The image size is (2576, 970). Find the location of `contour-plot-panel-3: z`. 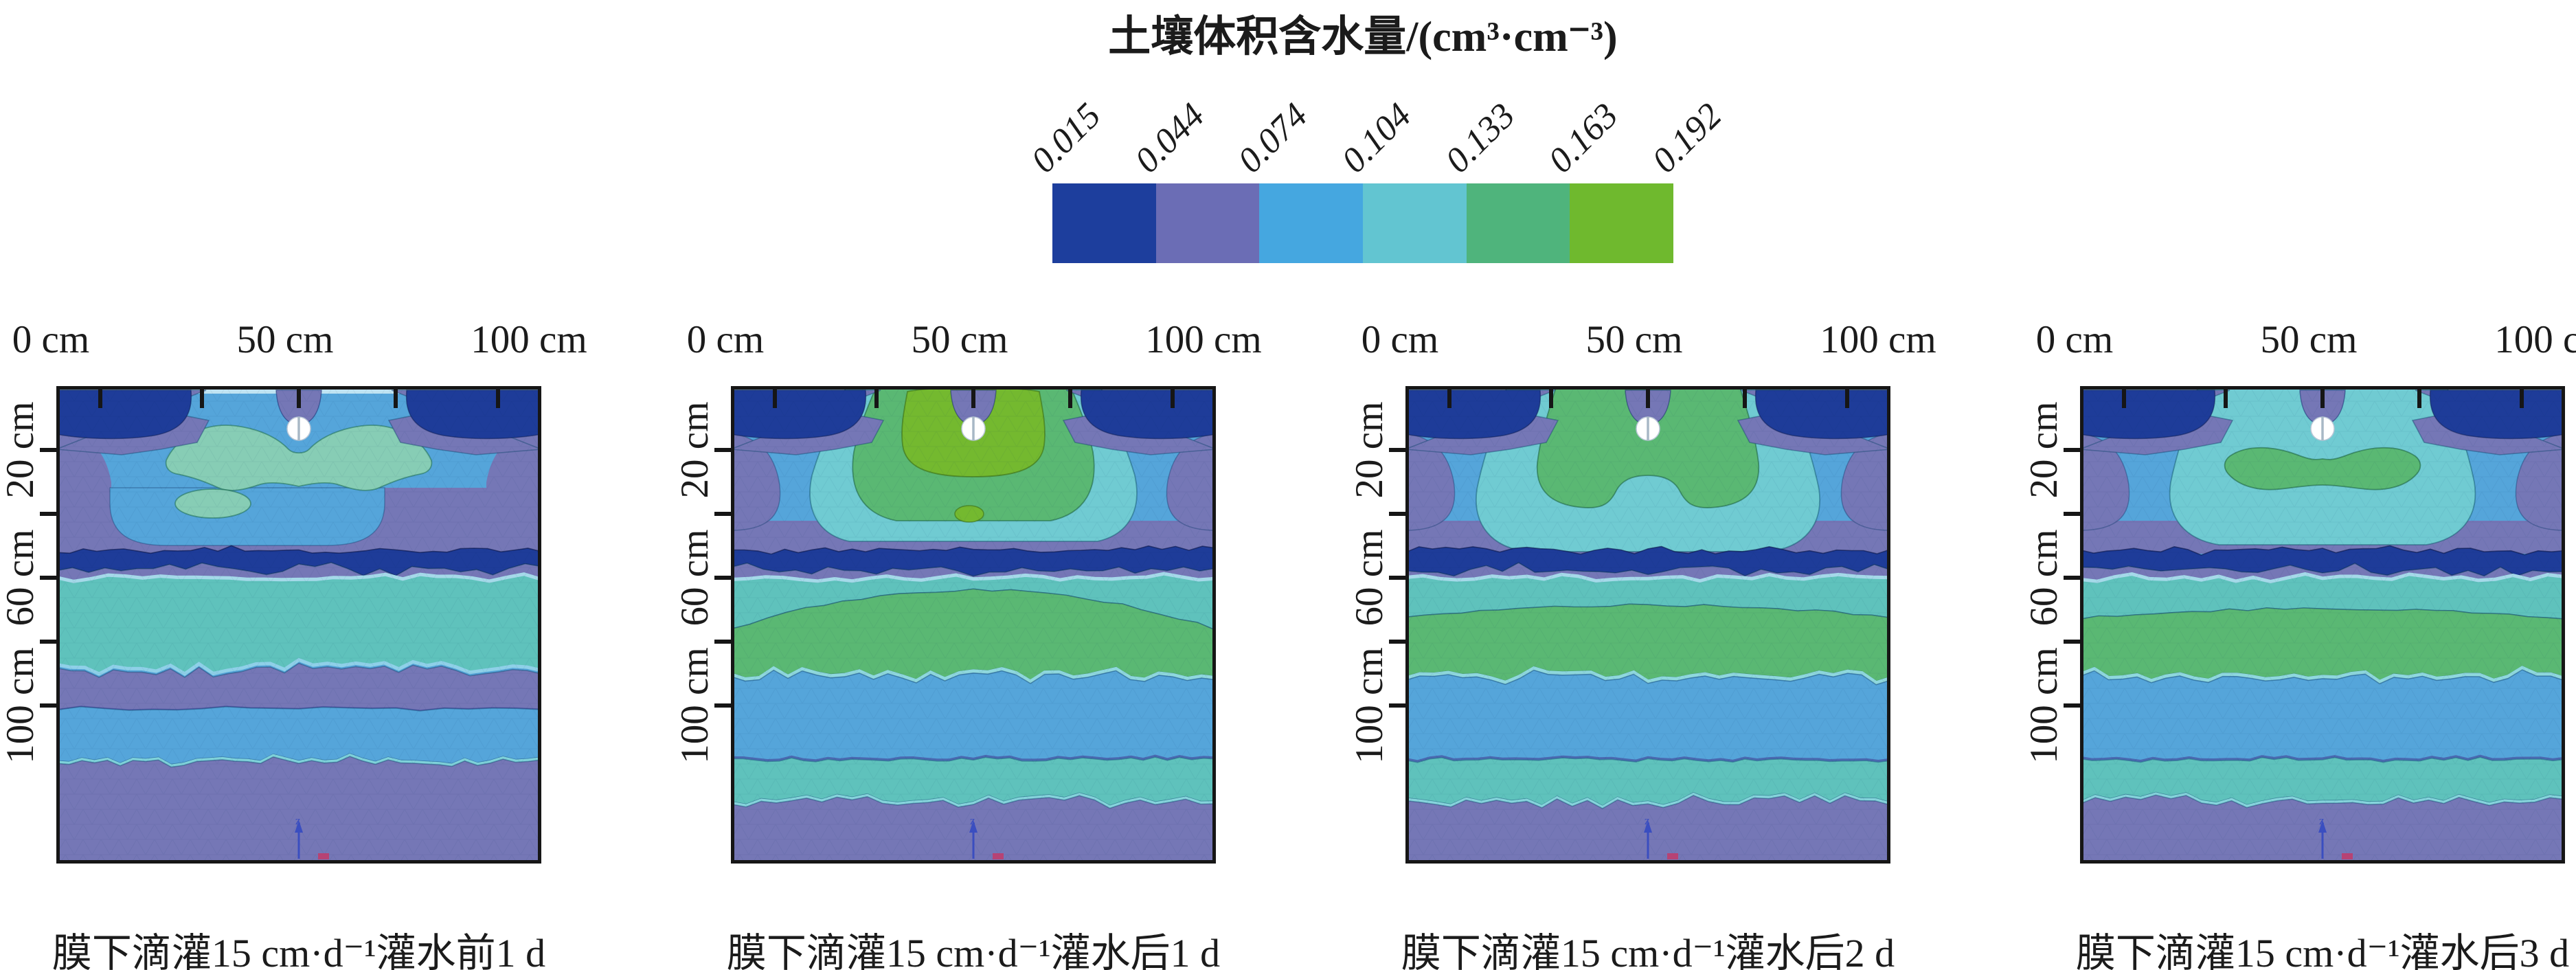

contour-plot-panel-3: z is located at coordinates (1647, 625).